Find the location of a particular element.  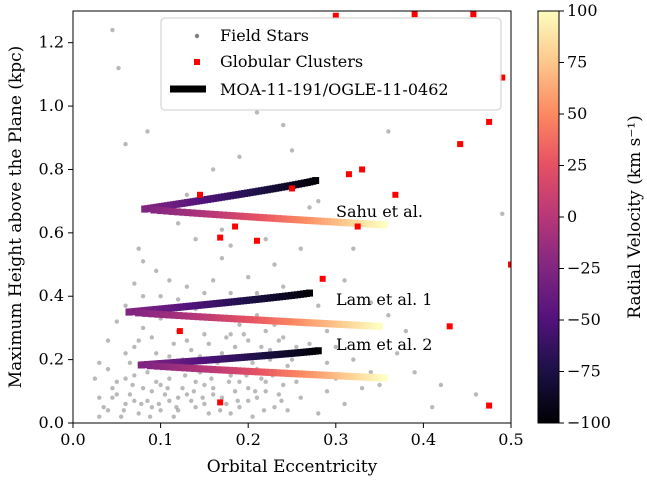

colorbar-ticks: −100 −75 −50 −25 0 25 50 75 100 is located at coordinates (585, 216).